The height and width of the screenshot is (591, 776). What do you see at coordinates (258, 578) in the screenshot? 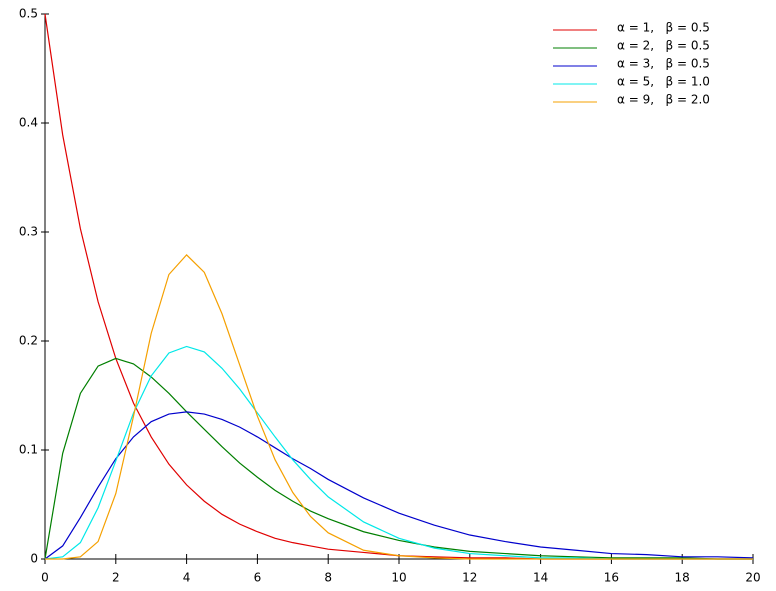
I see `x-tick-label: 6` at bounding box center [258, 578].